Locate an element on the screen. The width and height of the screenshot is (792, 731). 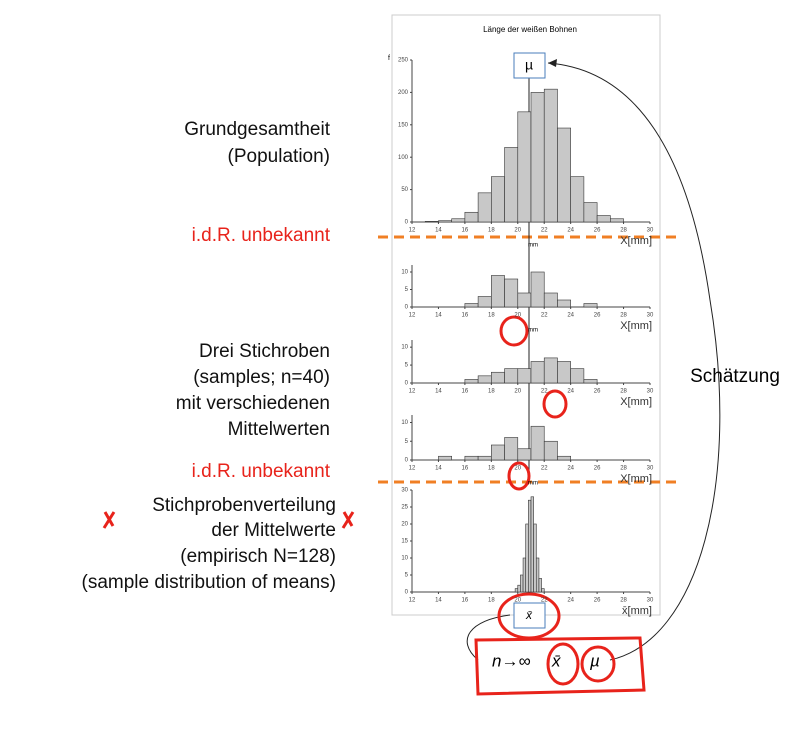
y-tick-label: 30 is located at coordinates (404, 491).